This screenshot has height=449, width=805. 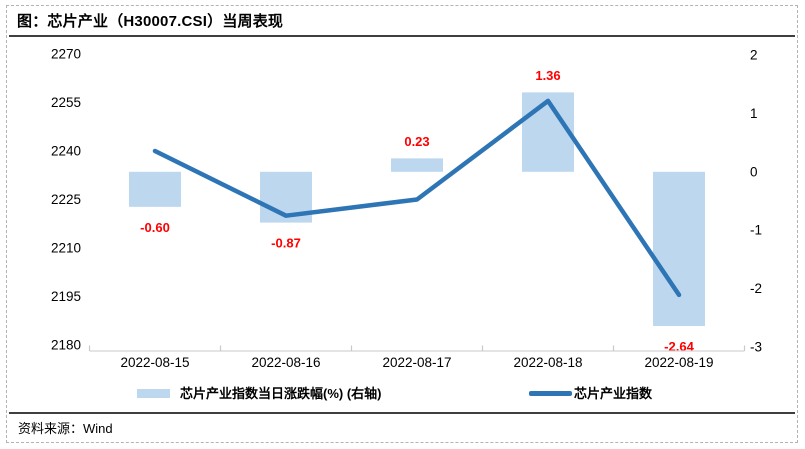 What do you see at coordinates (66, 199) in the screenshot?
I see `left-axis-tick: 2225` at bounding box center [66, 199].